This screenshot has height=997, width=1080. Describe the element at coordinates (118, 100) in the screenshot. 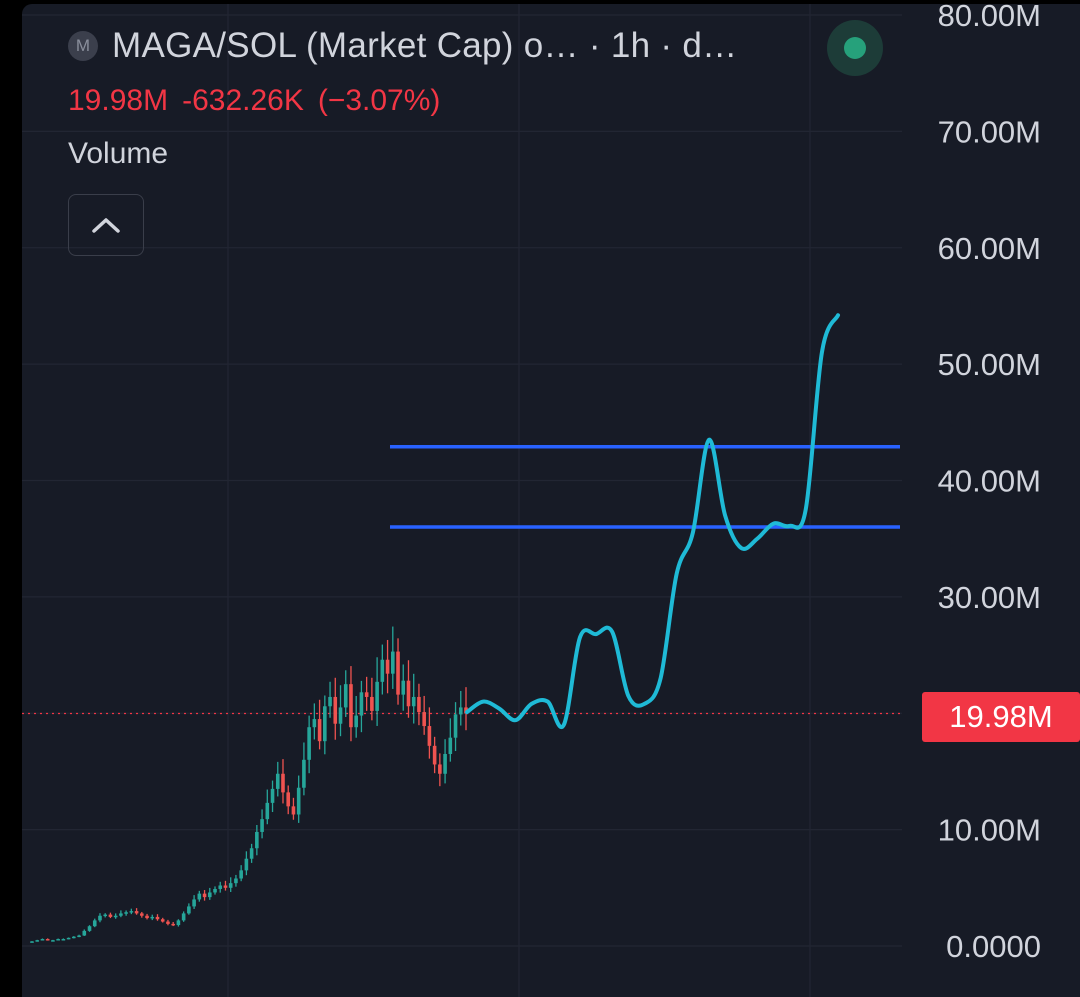

I see `last-value: 19.98M` at that location.